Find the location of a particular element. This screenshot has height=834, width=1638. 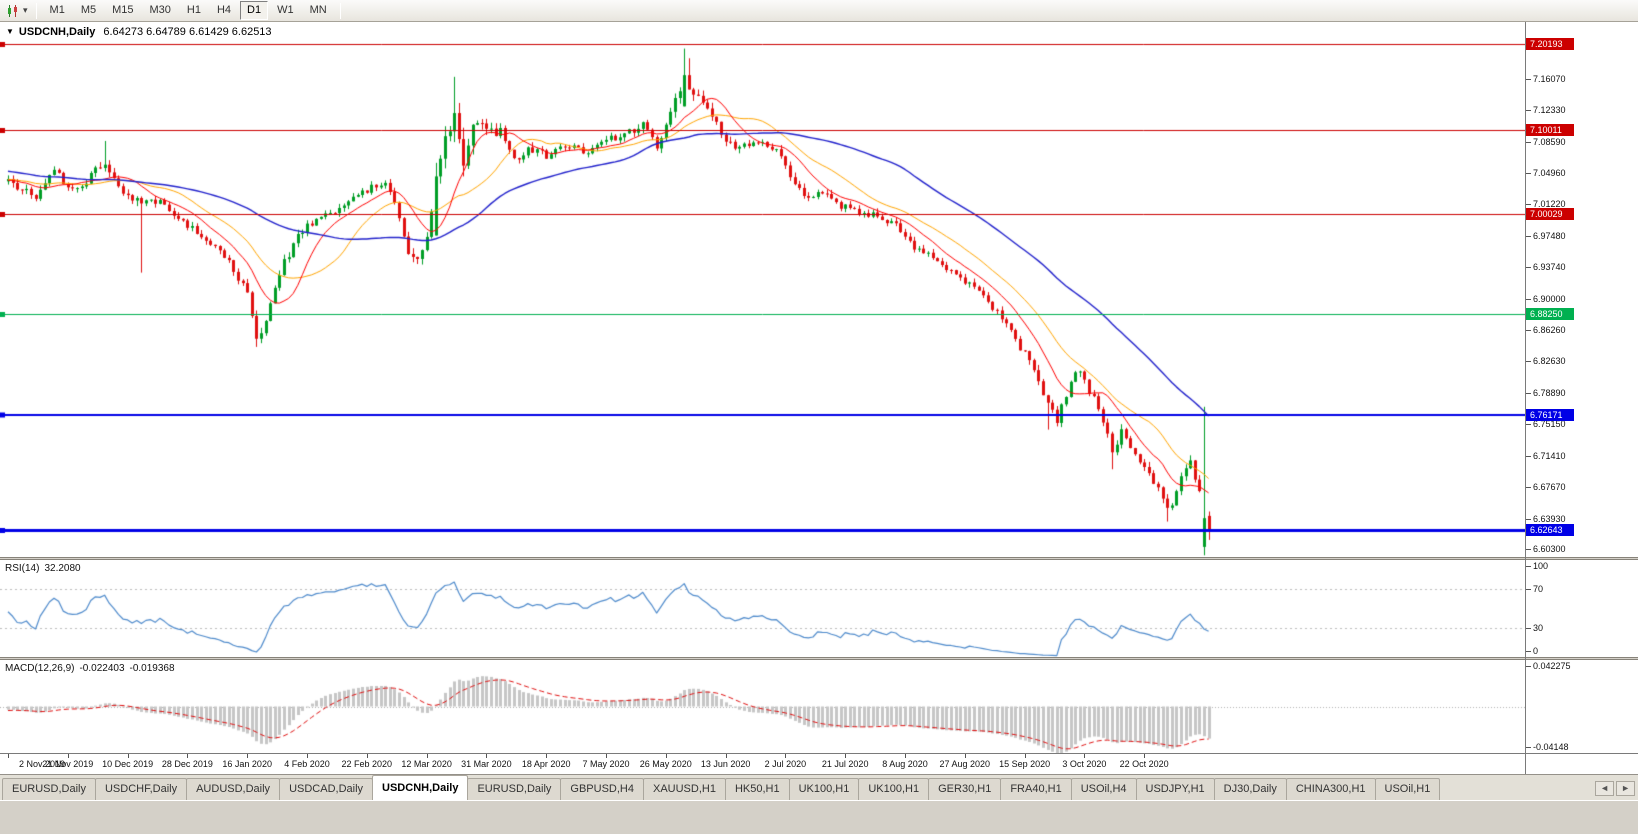

macd-axis-label: 0.042275 is located at coordinates (1548, 666).